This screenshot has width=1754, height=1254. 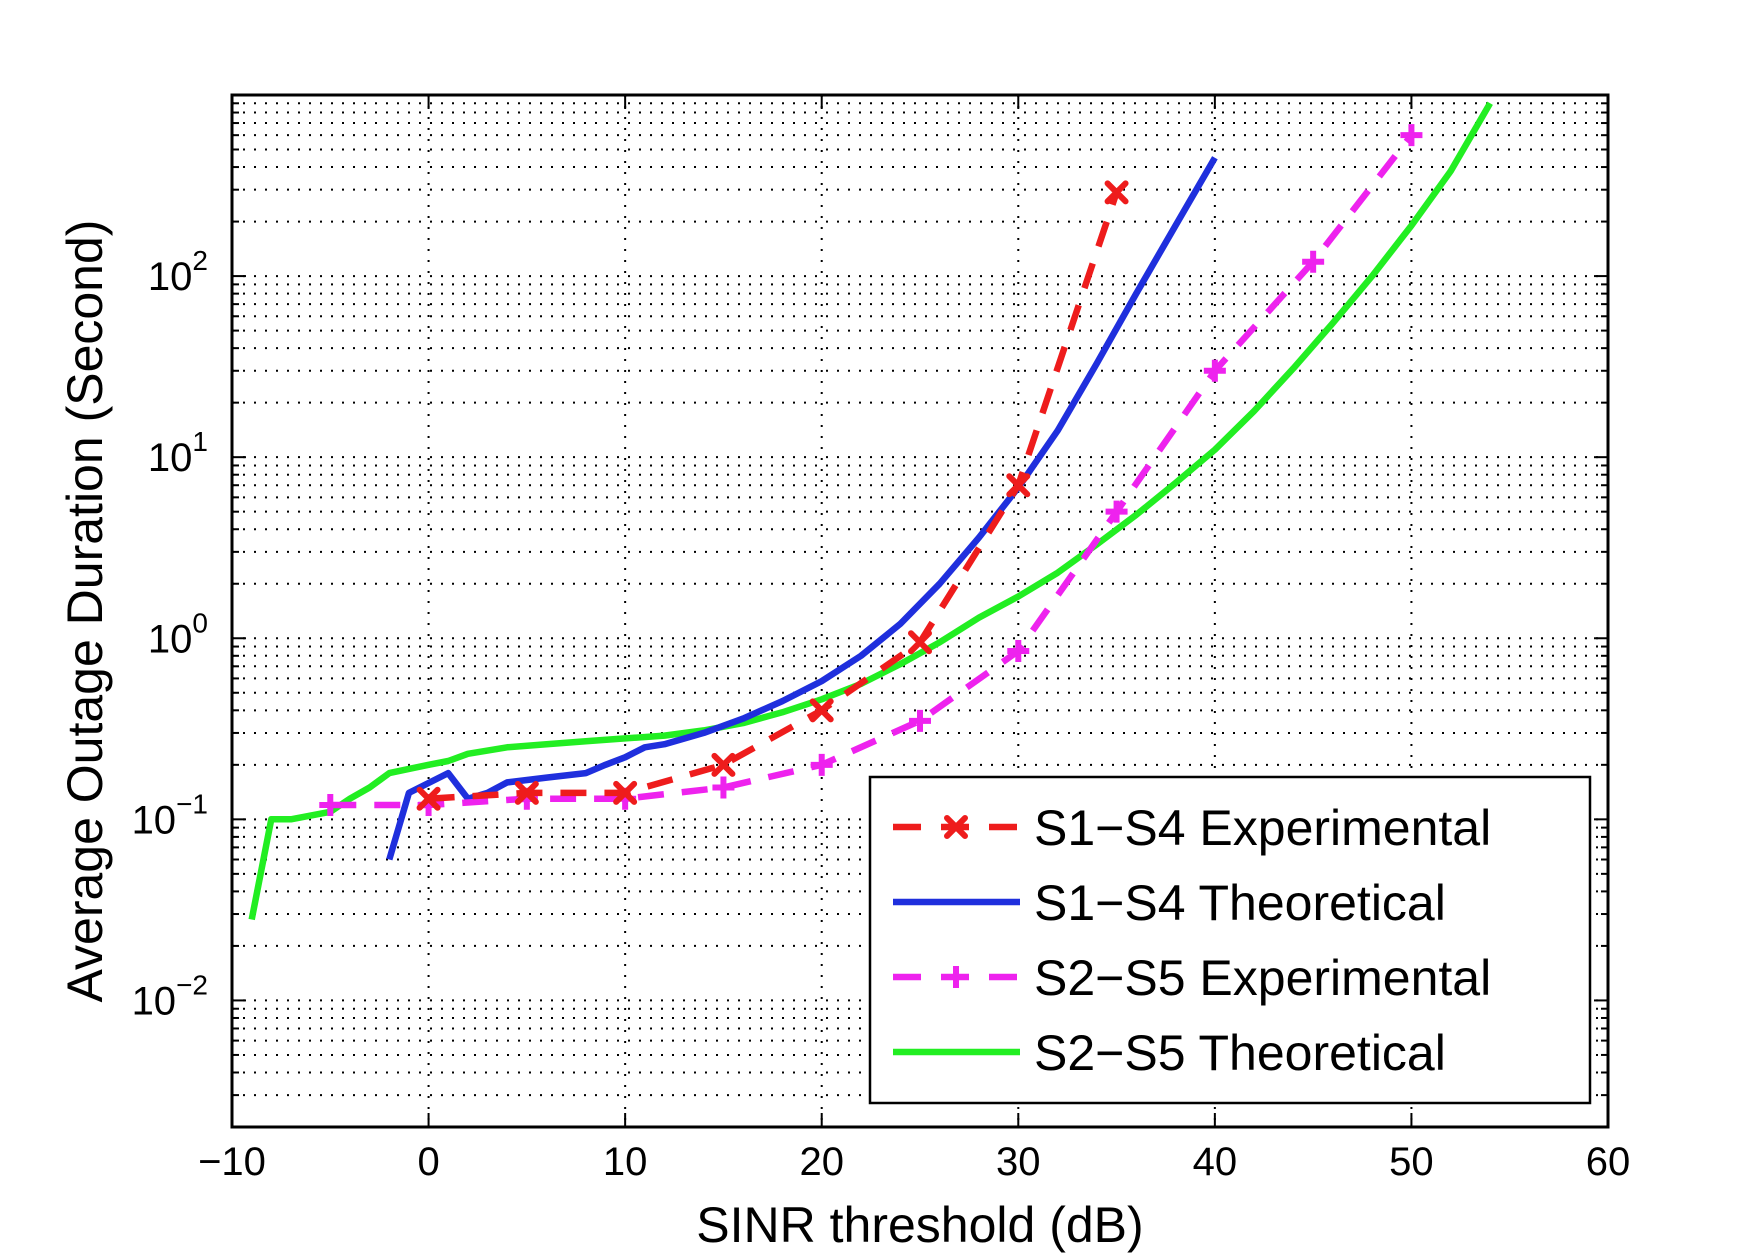 I want to click on x-tick-label: 0, so click(x=428, y=1162).